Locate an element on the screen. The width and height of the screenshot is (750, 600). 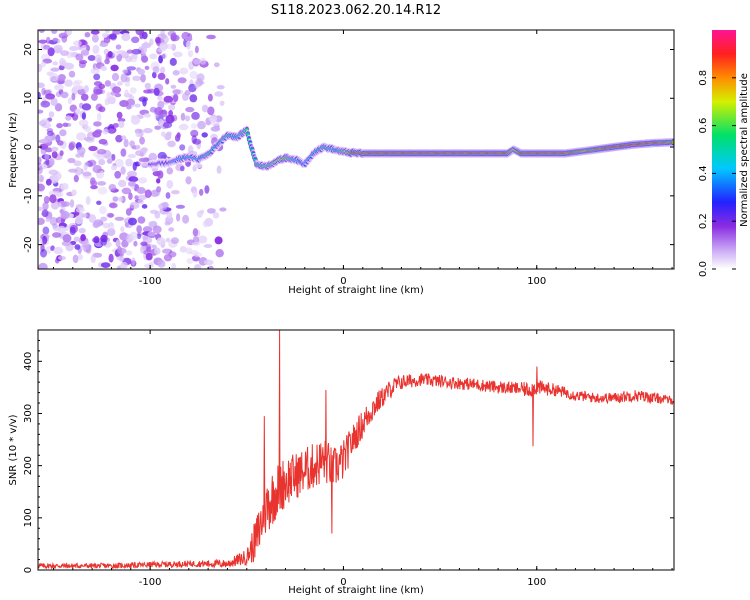
spectrogram-xlabel: Height of straight line (km) is located at coordinates (356, 290).